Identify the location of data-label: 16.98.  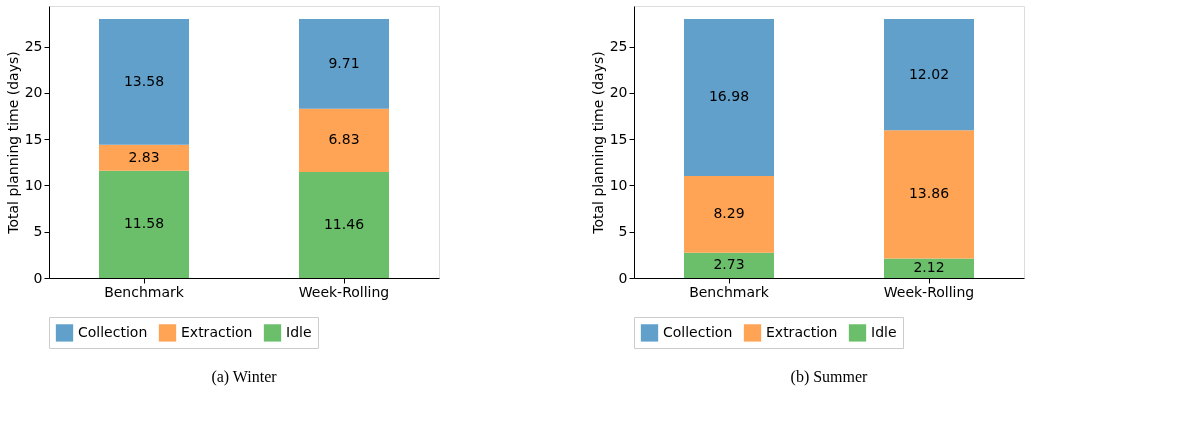
(729, 96).